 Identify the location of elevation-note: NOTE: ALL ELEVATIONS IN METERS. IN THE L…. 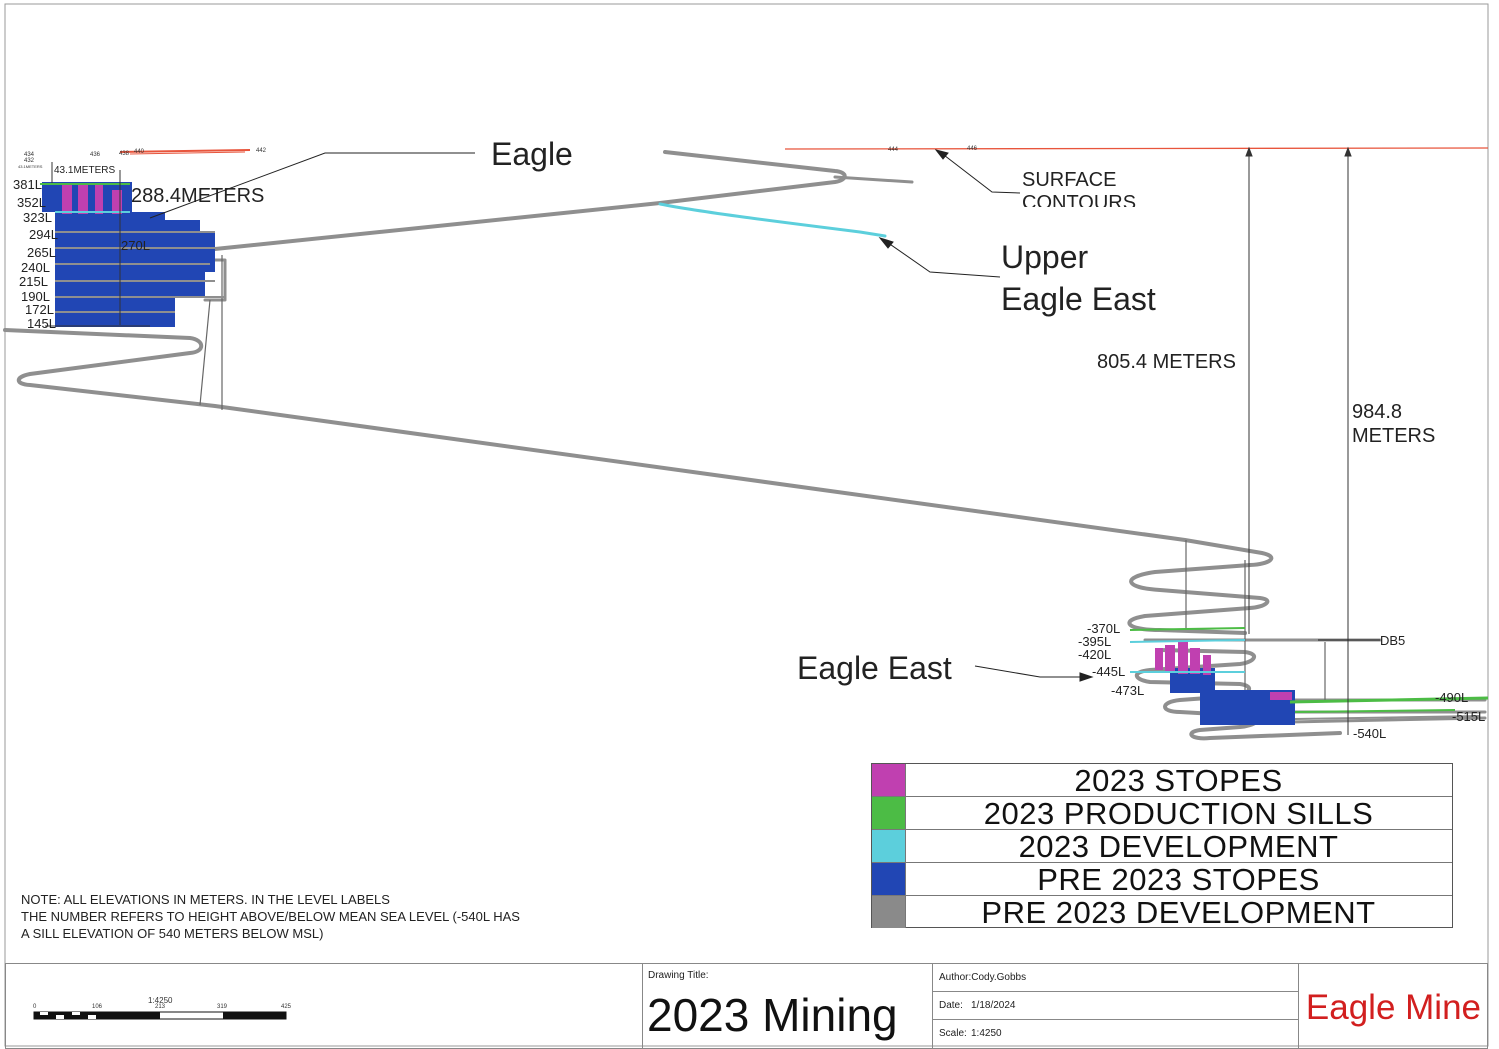
(321, 916).